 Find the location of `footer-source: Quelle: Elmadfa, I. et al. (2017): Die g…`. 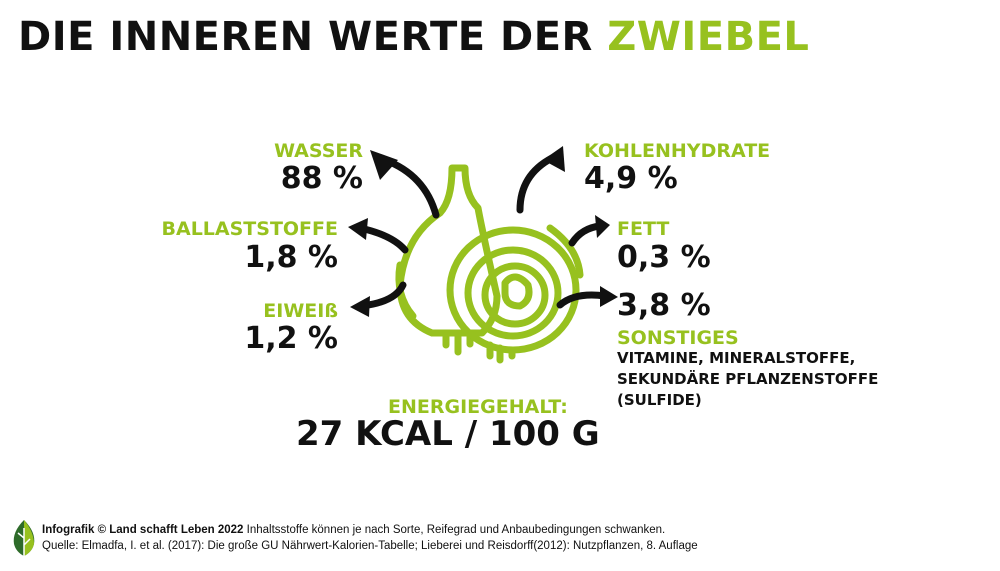

footer-source: Quelle: Elmadfa, I. et al. (2017): Die g… is located at coordinates (370, 546).